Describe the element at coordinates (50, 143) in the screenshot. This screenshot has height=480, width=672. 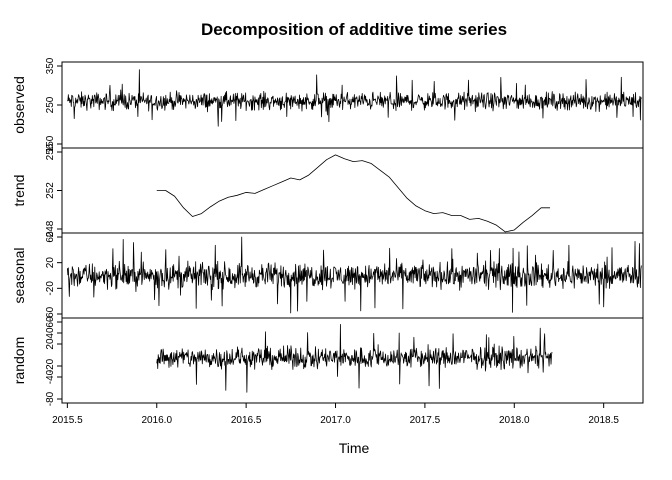
I see `y-tick-label-observed: 150` at that location.